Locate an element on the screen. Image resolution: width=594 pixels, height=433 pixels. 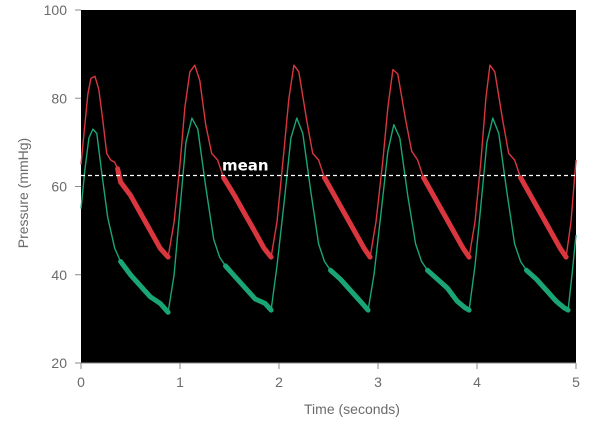
y-tick-label: 80 is located at coordinates (59, 98).